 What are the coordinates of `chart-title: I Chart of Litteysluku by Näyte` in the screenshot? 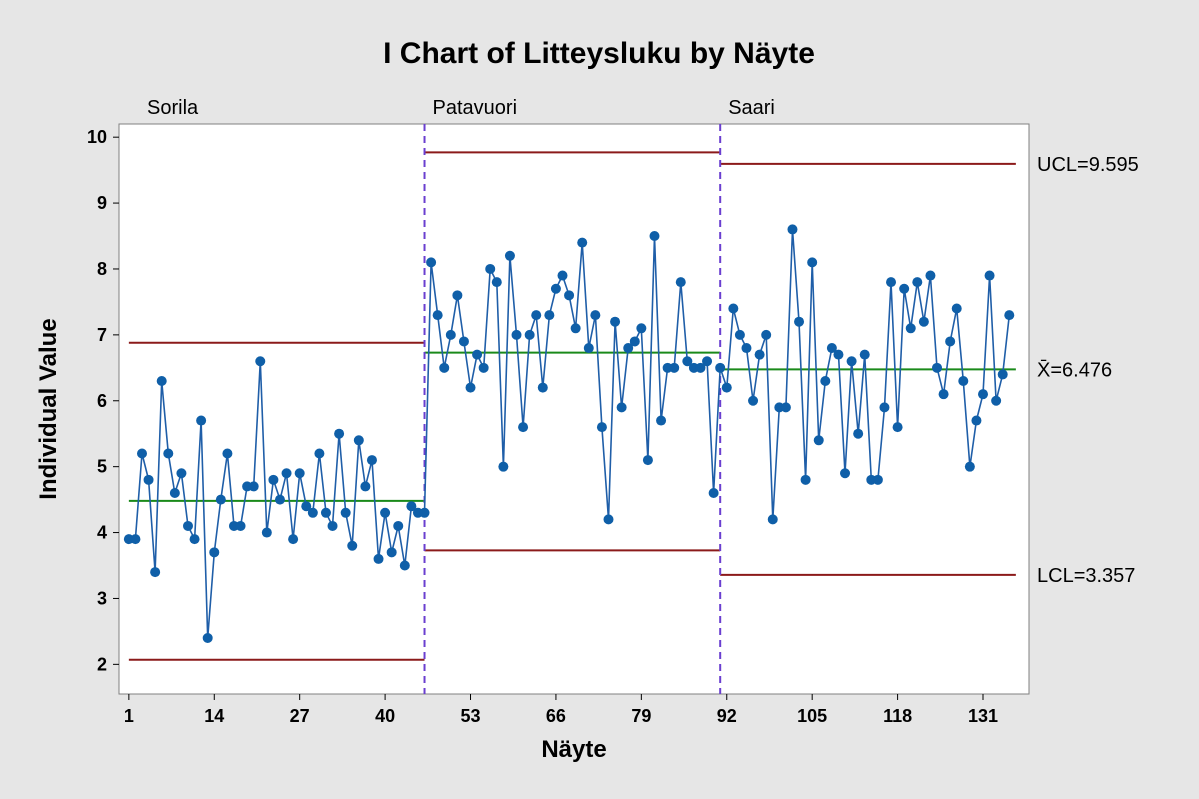 It's located at (599, 53).